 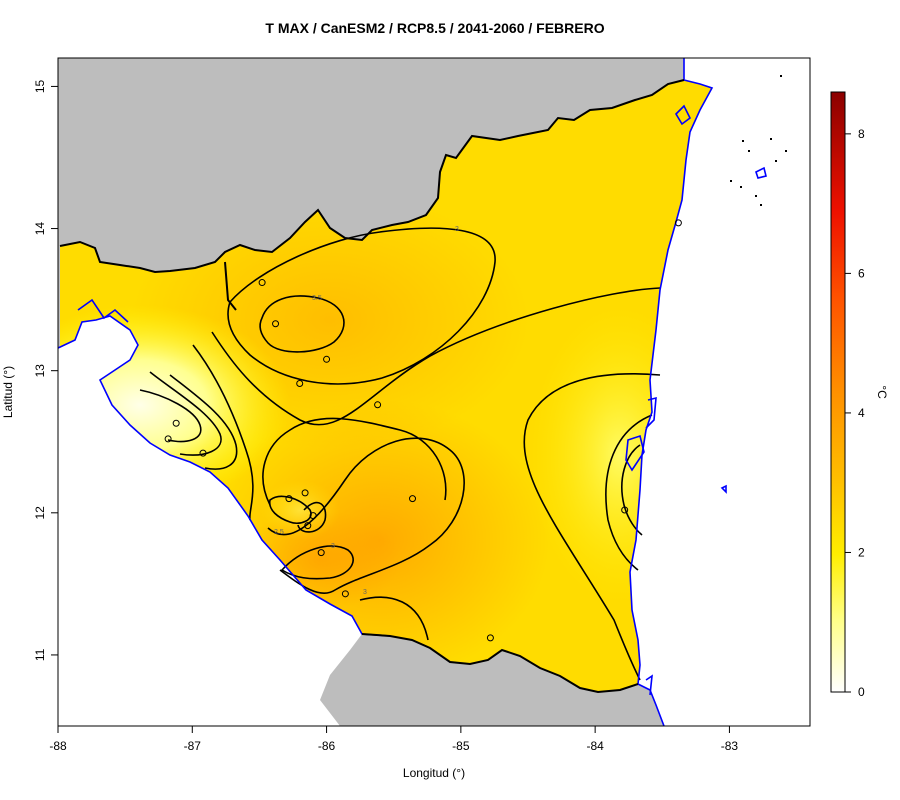 I want to click on colorbar-tick-label: 8, so click(x=861, y=134).